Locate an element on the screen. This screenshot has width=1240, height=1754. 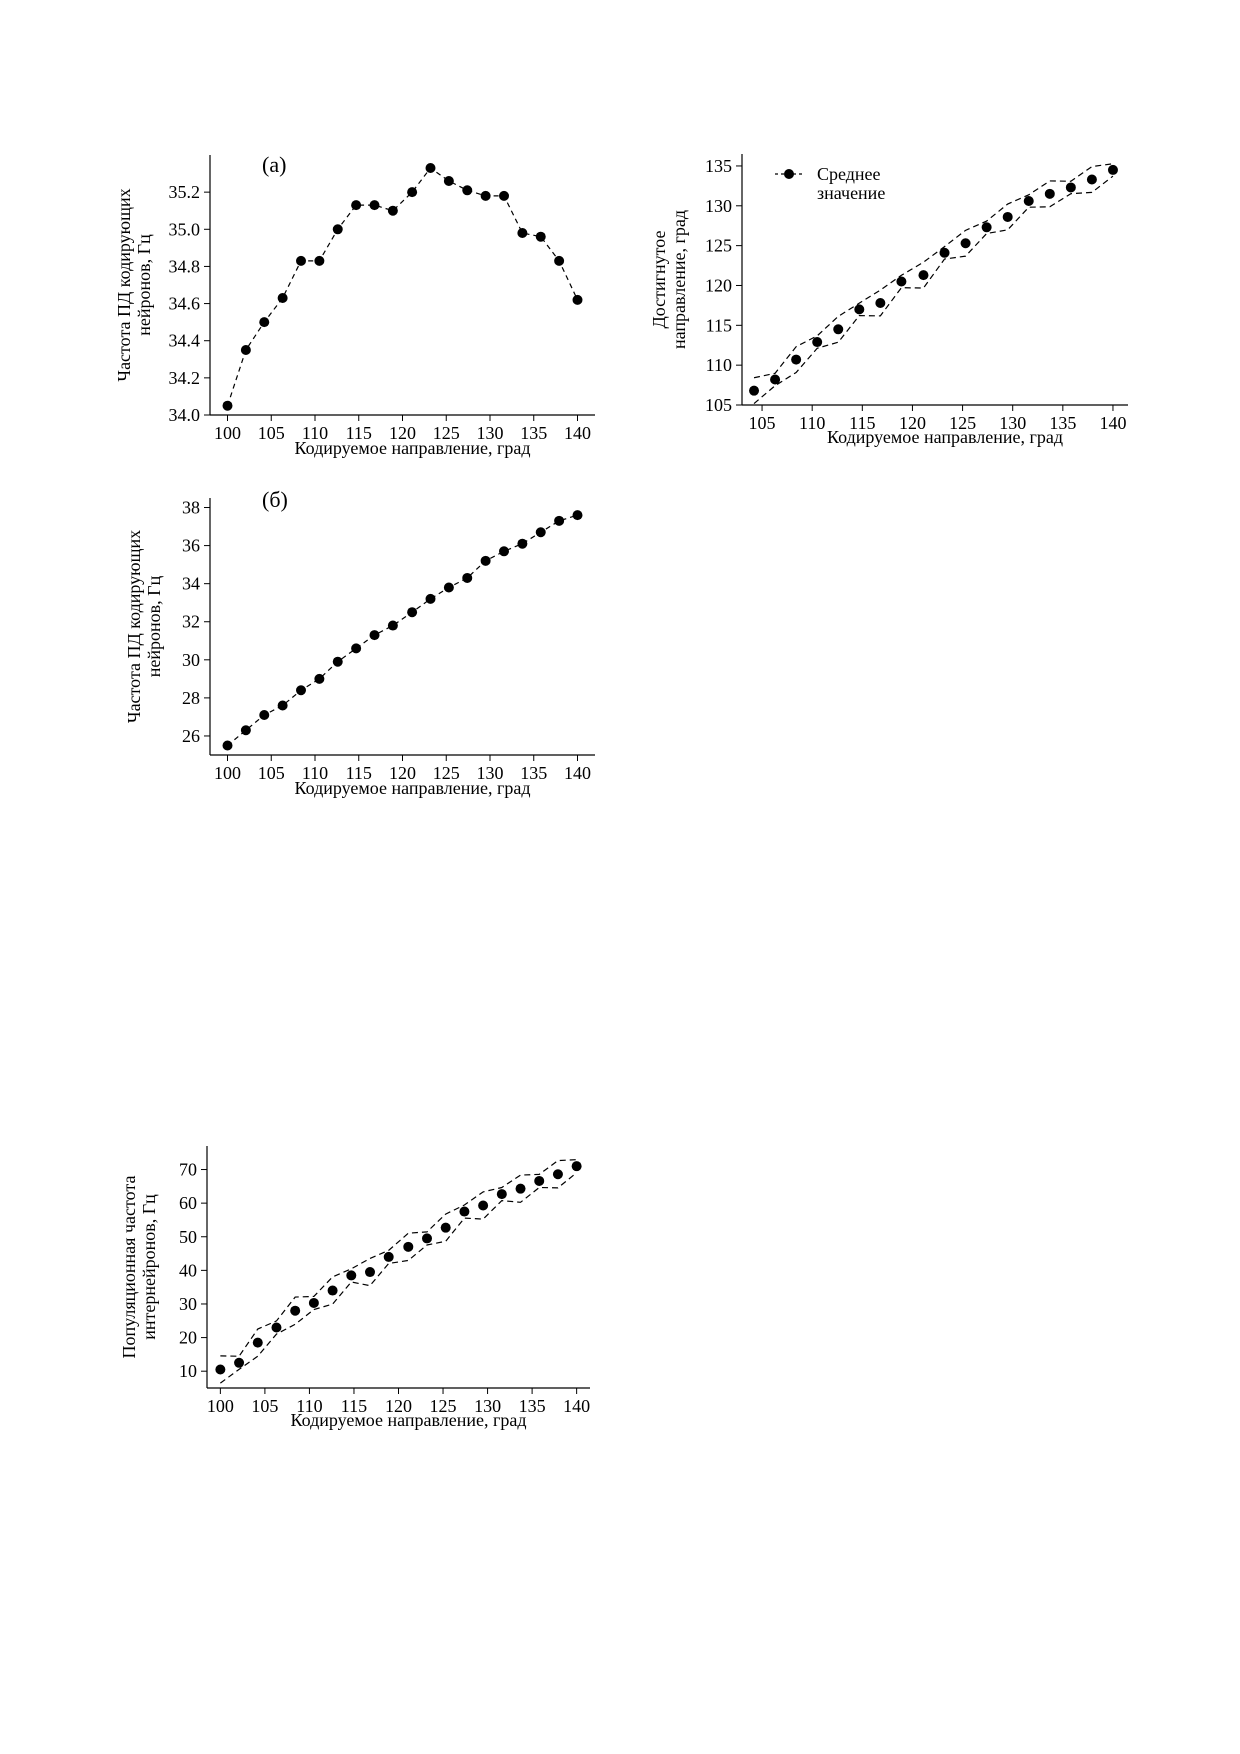
panel-label: (б) is located at coordinates (275, 499).